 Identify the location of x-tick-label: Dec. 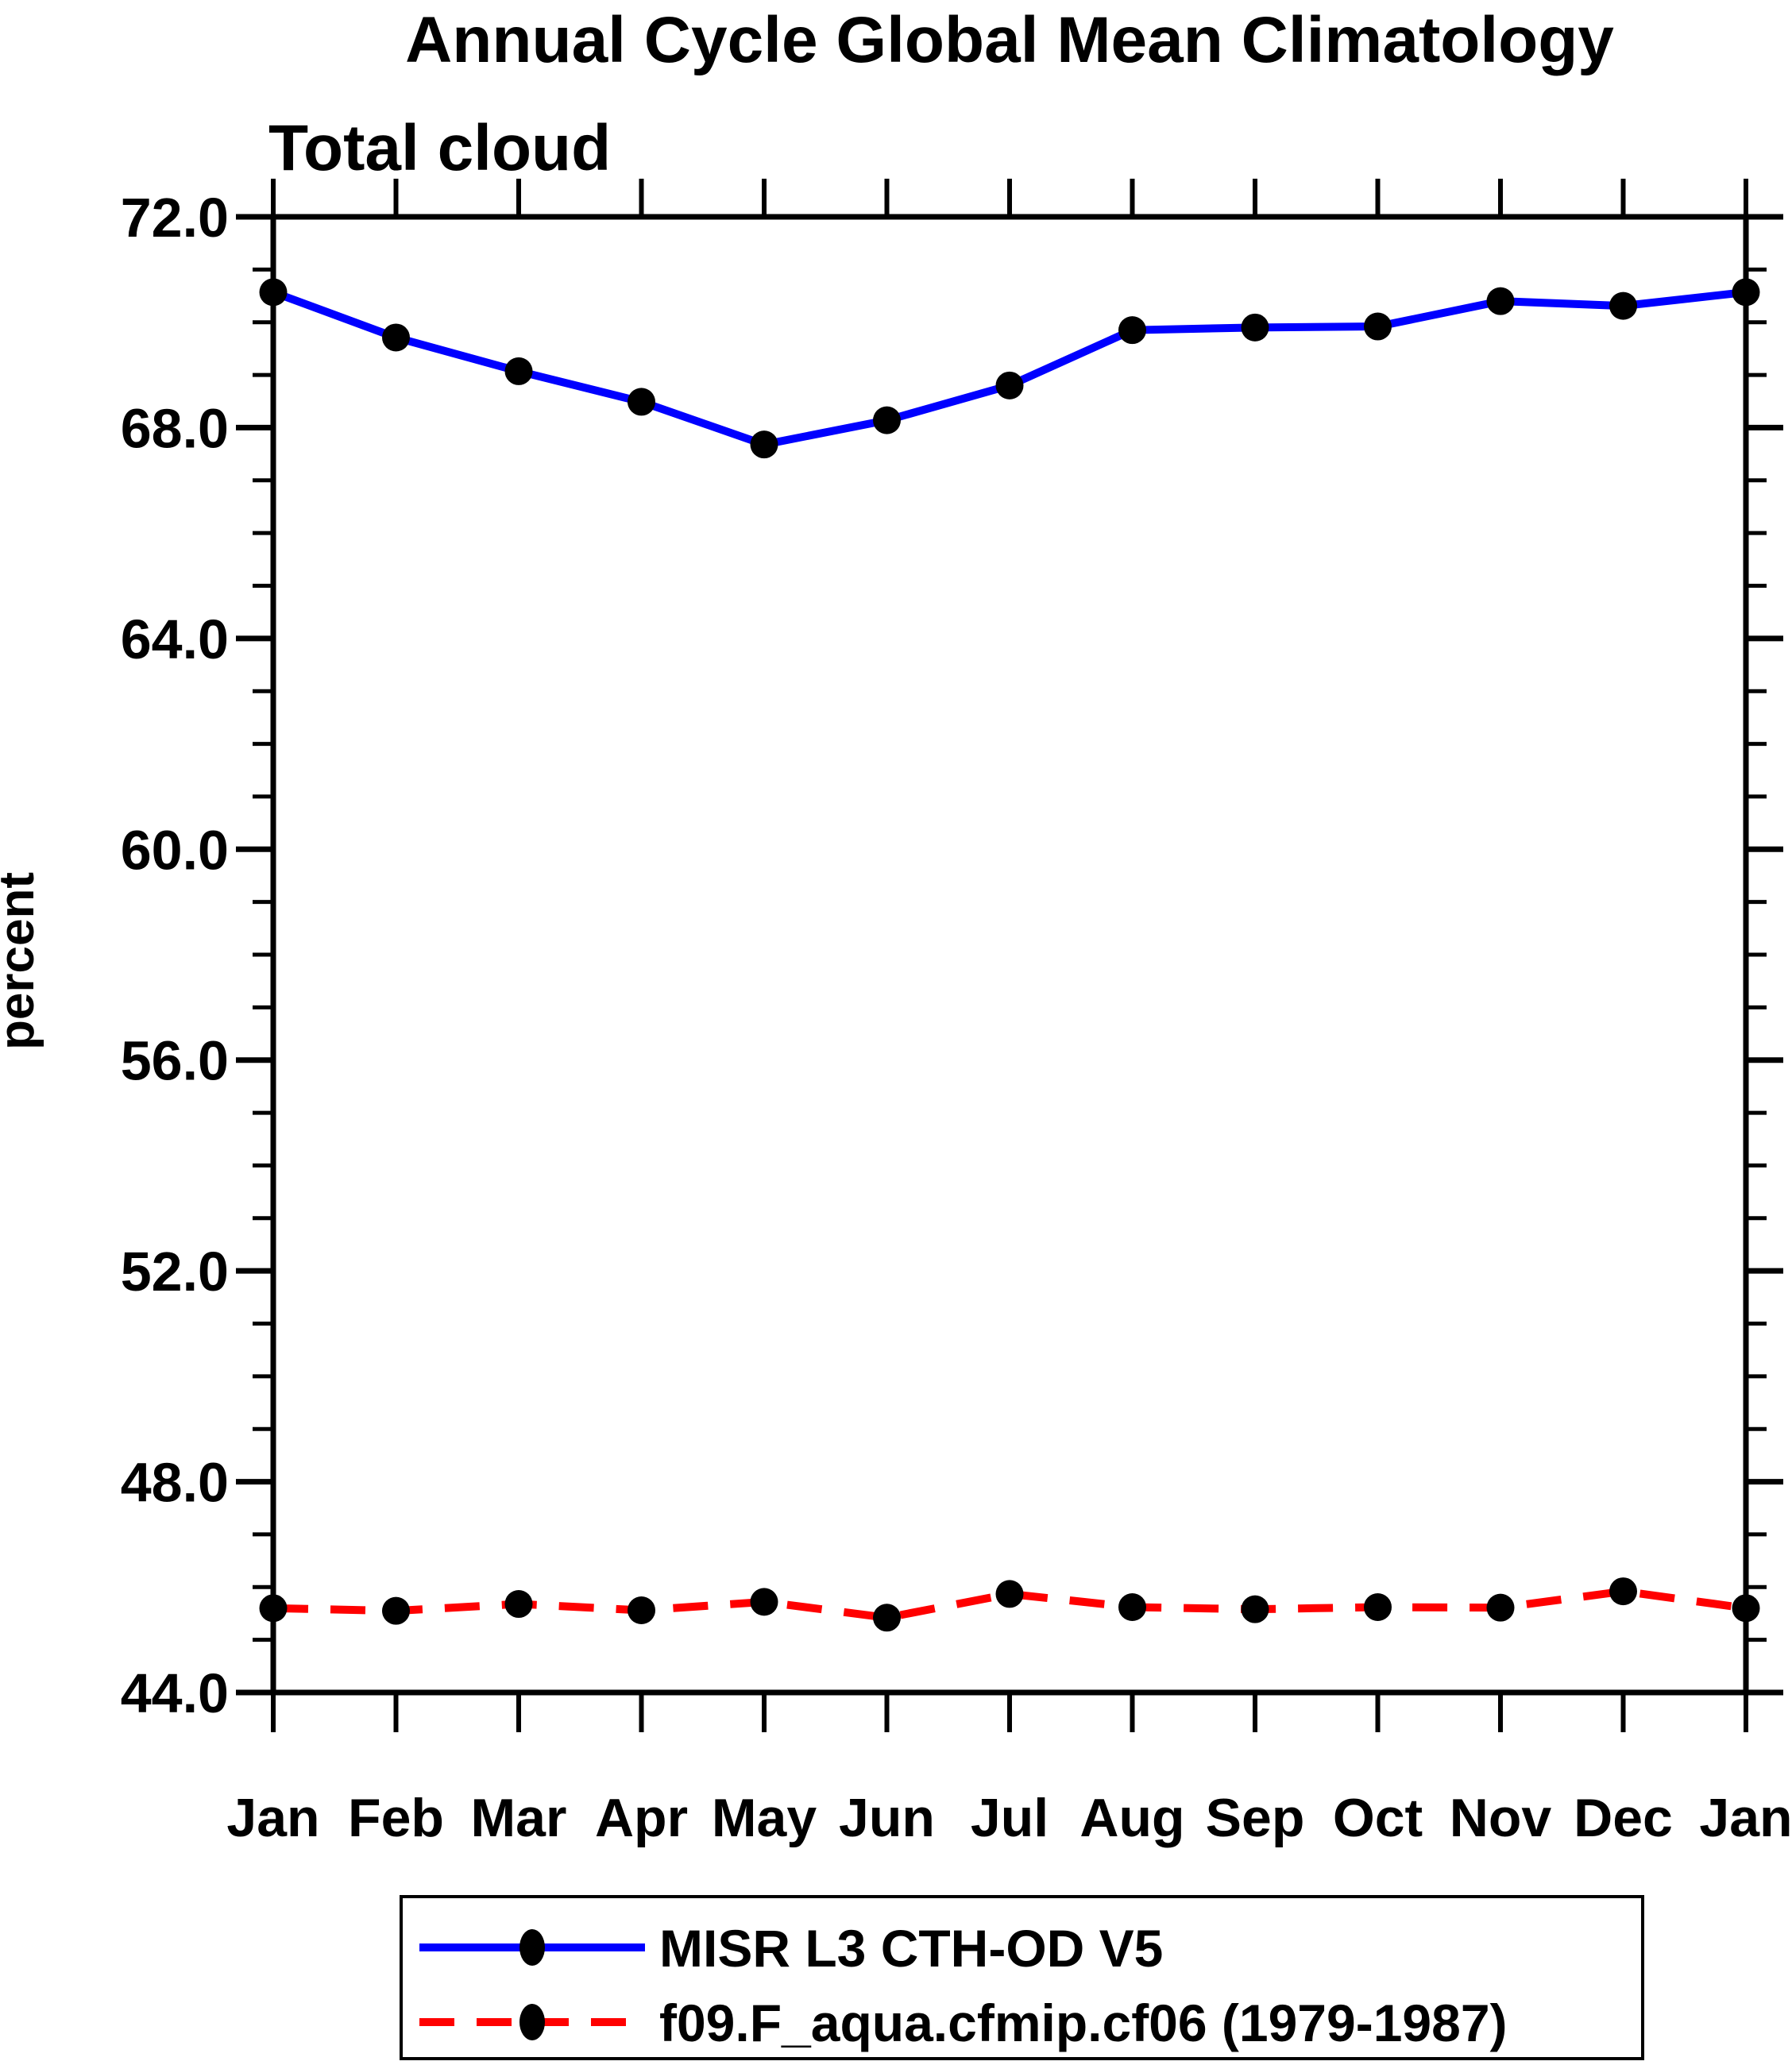
(1623, 1818).